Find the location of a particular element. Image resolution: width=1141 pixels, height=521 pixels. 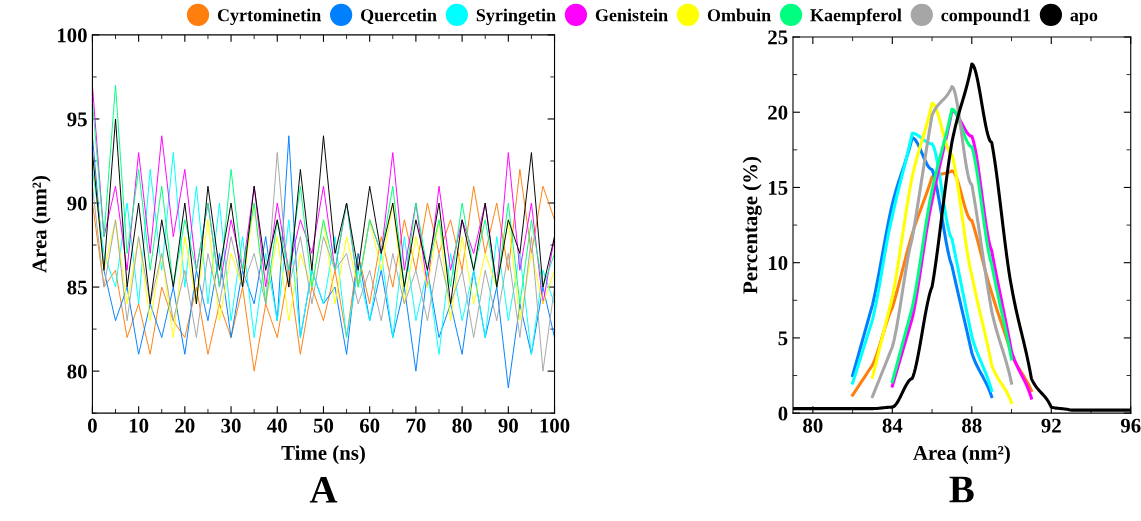

y-tick-label: 85 is located at coordinates (77, 287).